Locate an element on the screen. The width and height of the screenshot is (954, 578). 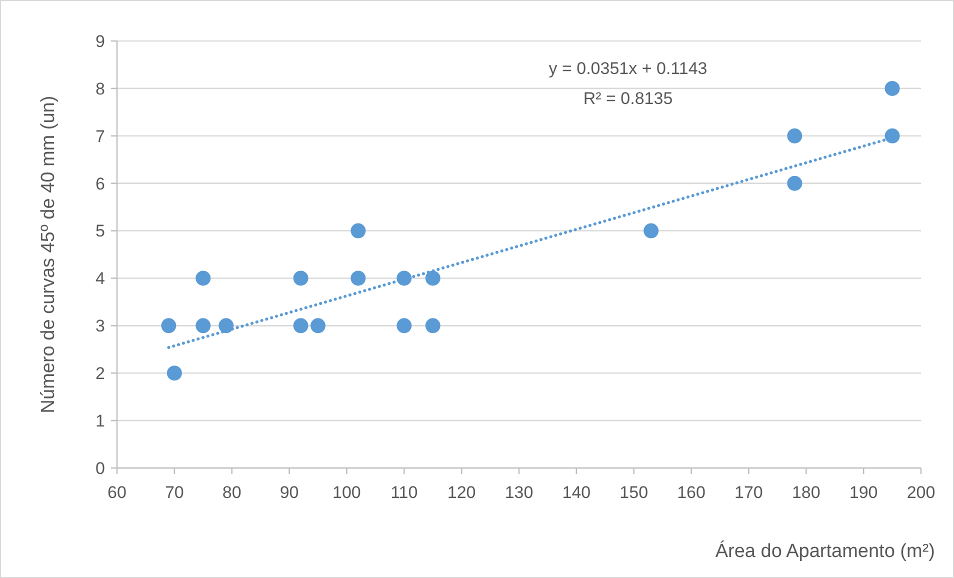
x-tick-label: 180 is located at coordinates (806, 492).